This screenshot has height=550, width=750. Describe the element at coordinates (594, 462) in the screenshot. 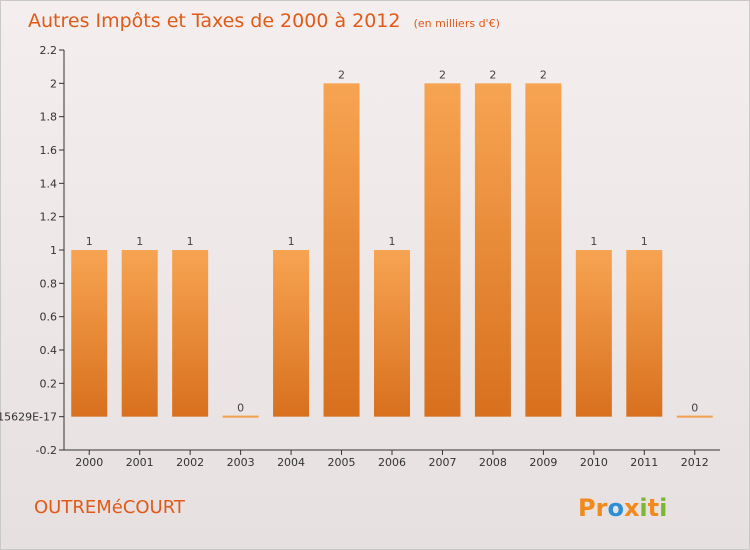

I see `x-tick-label: 2010` at that location.